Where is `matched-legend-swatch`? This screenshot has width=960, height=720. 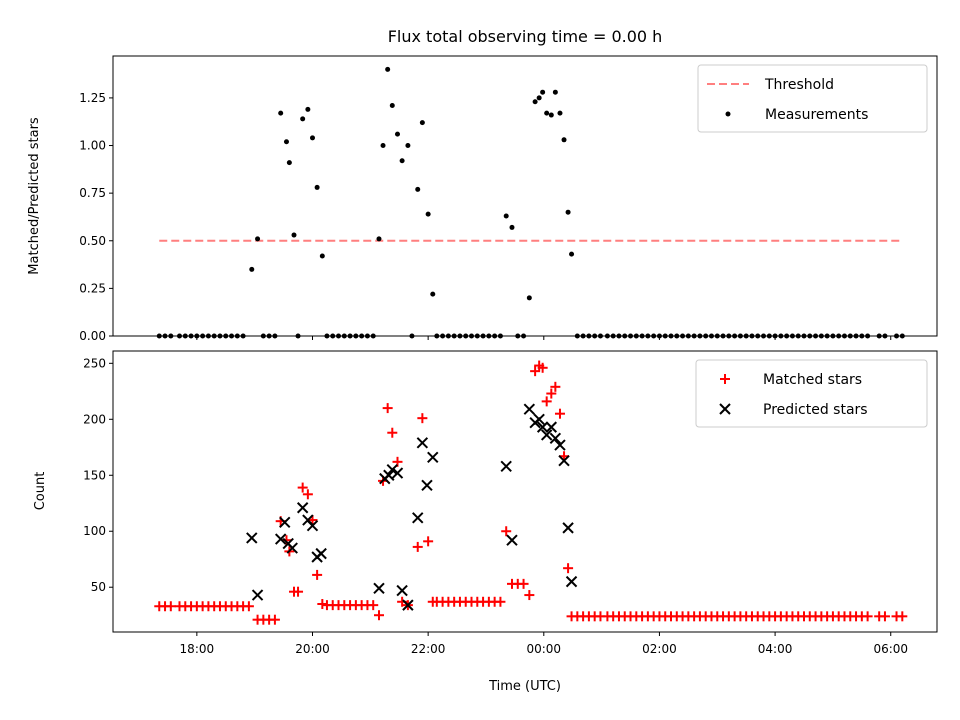
matched-legend-swatch is located at coordinates (725, 379).